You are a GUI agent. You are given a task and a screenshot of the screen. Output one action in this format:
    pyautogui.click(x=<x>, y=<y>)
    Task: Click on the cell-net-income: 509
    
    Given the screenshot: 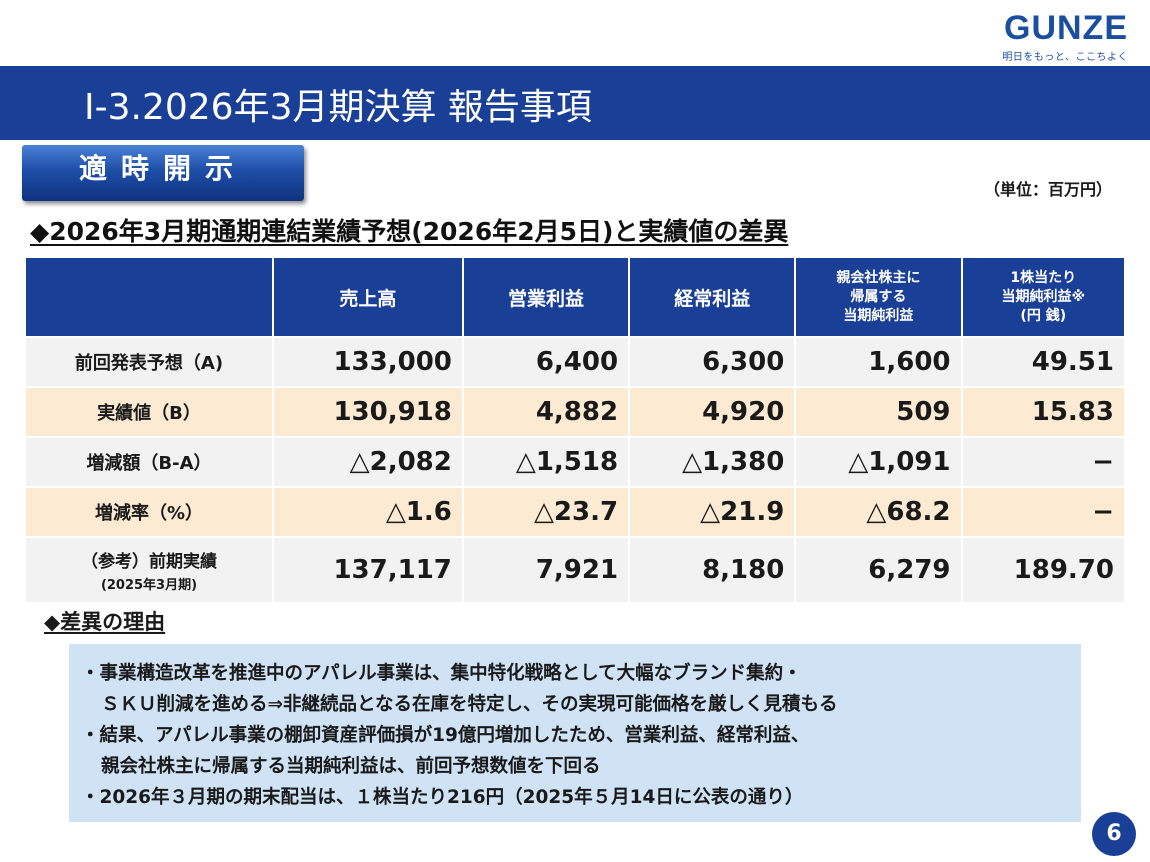 What is the action you would take?
    pyautogui.click(x=878, y=412)
    